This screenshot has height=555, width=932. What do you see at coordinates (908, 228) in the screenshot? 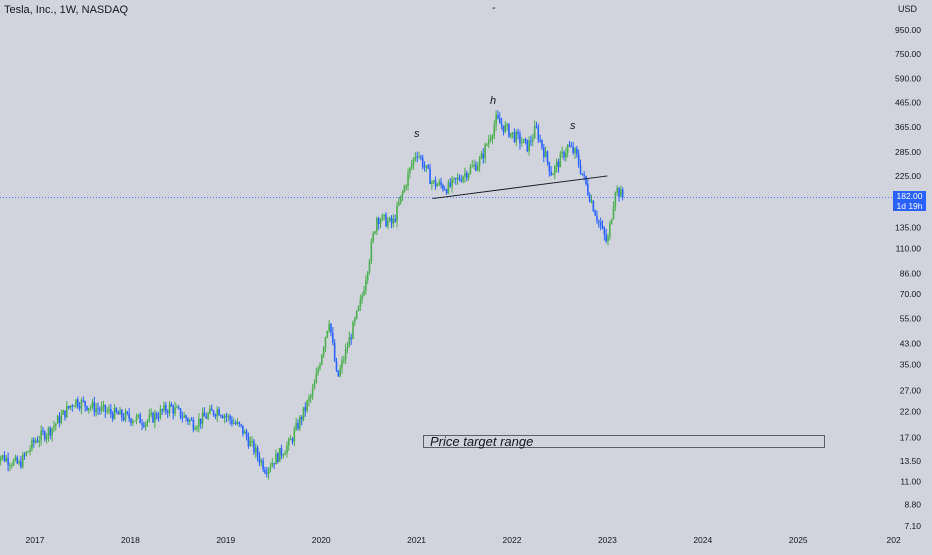
I see `y-tick-label: 135.00` at bounding box center [908, 228].